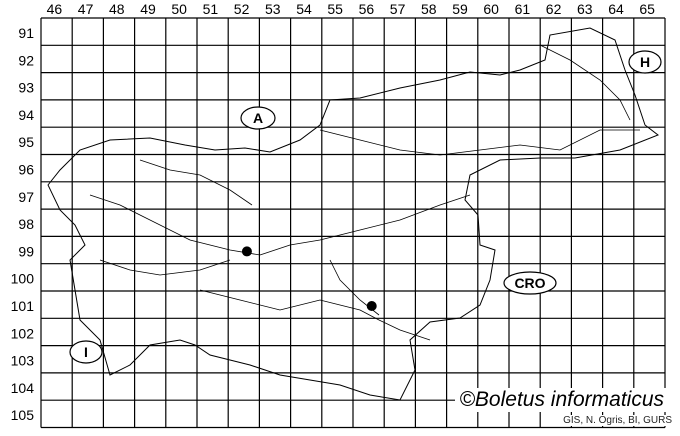 Image resolution: width=680 pixels, height=436 pixels. What do you see at coordinates (55, 9) in the screenshot?
I see `column-label: 46` at bounding box center [55, 9].